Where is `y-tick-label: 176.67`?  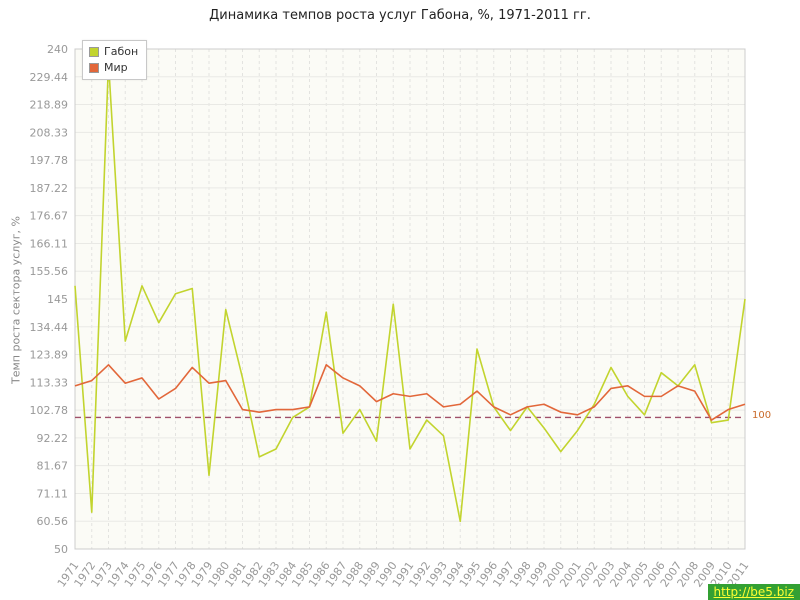
y-tick-label: 176.67 is located at coordinates (49, 216).